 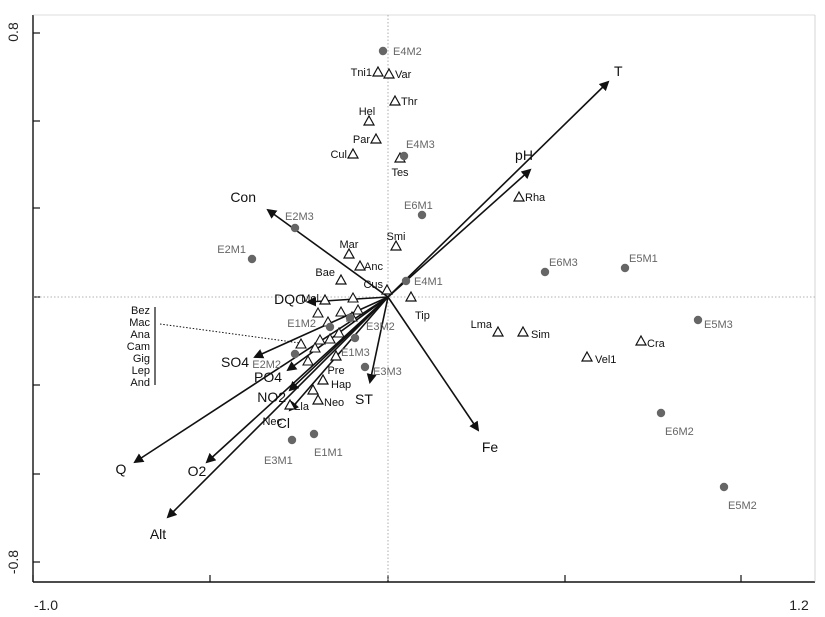 I want to click on species-lla-label: Lla, so click(x=302, y=407).